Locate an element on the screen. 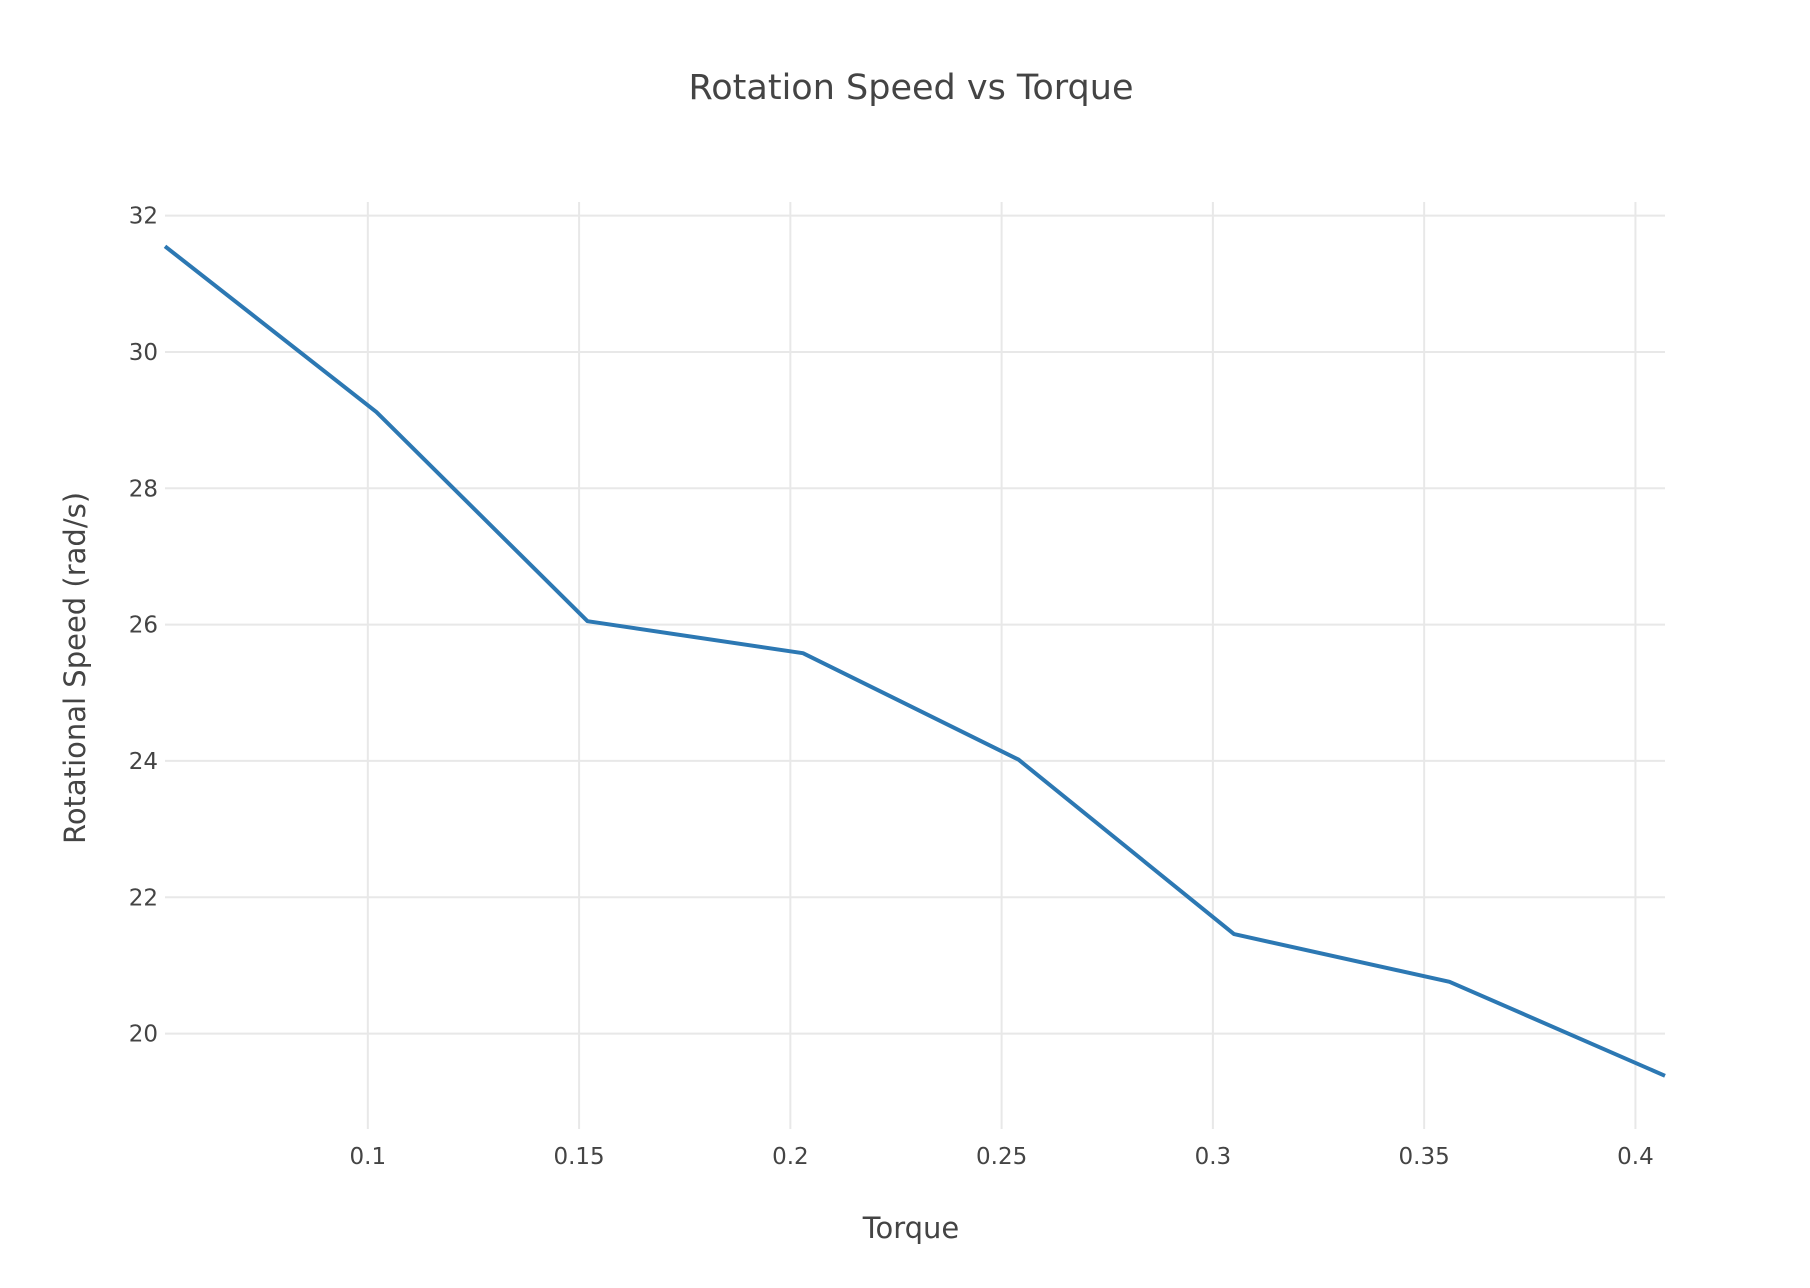 The image size is (1810, 1288). x-tick-label: 0.15 is located at coordinates (578, 1157).